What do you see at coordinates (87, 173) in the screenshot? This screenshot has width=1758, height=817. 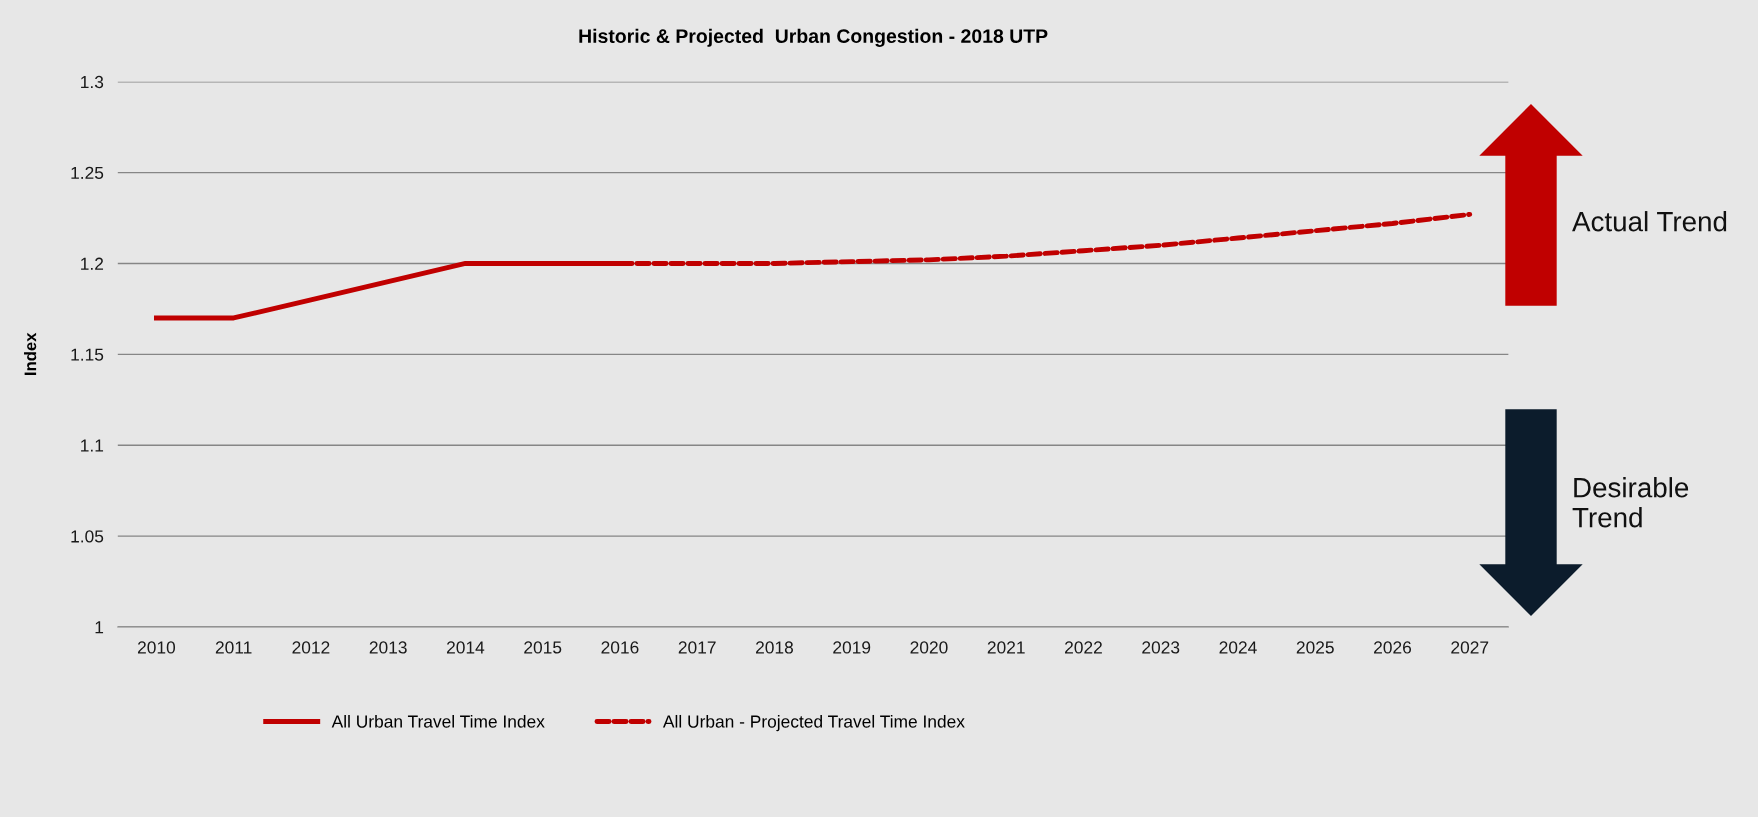 I see `y-tick-label: 1.25` at bounding box center [87, 173].